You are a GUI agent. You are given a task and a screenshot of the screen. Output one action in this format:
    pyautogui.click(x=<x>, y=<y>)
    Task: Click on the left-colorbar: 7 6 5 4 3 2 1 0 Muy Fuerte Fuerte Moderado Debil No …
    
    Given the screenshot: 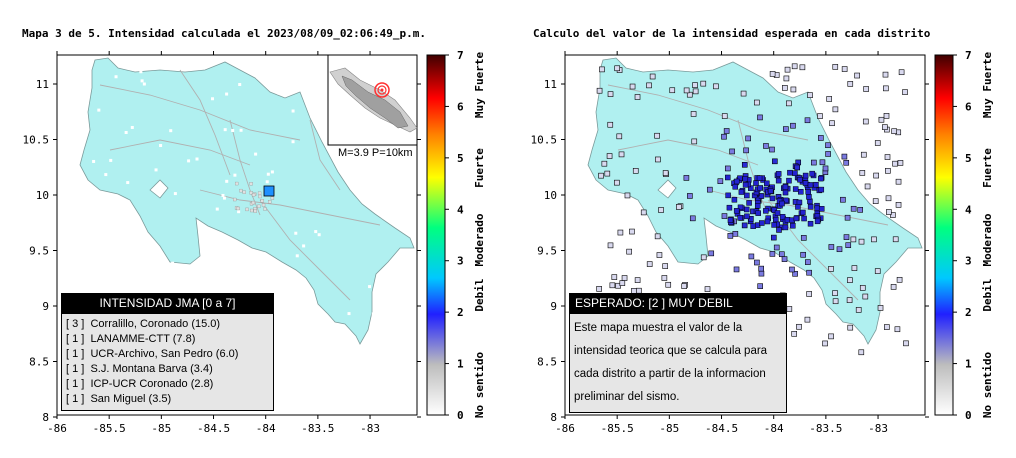 What is the action you would take?
    pyautogui.click(x=456, y=235)
    